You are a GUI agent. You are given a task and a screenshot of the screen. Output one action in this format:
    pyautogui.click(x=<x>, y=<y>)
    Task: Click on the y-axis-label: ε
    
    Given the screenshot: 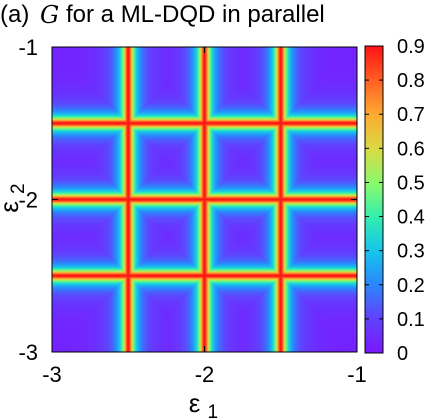 What is the action you would take?
    pyautogui.click(x=12, y=207)
    